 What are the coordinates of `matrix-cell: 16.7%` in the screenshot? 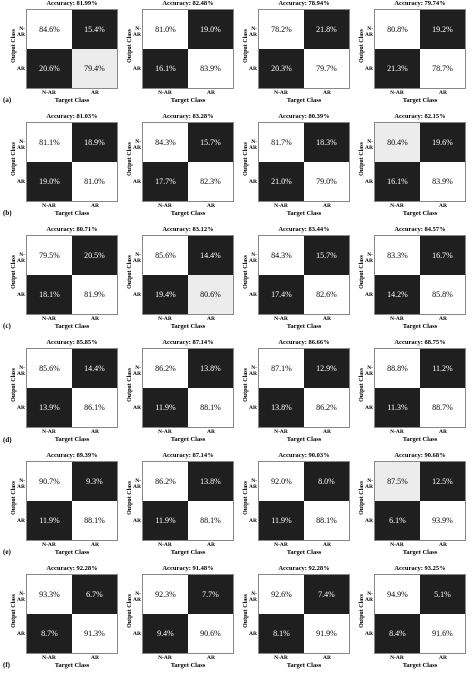 It's located at (442, 255).